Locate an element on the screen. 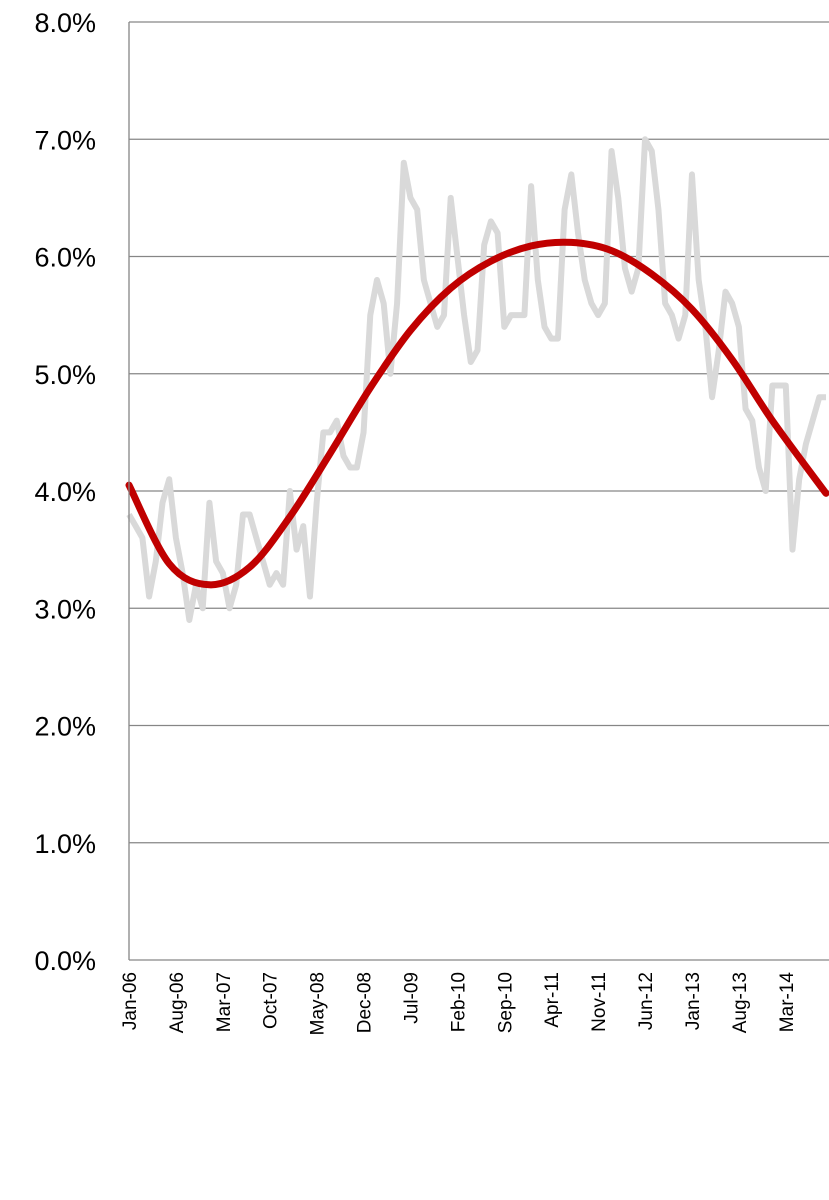 The height and width of the screenshot is (1200, 829). y-tick-label: 1.0% is located at coordinates (65, 844).